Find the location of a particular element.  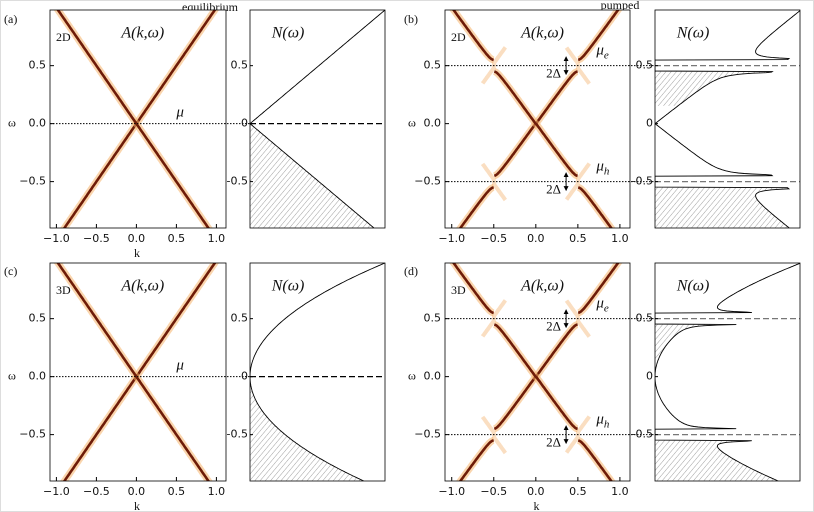

level-label: μ is located at coordinates (179, 366).